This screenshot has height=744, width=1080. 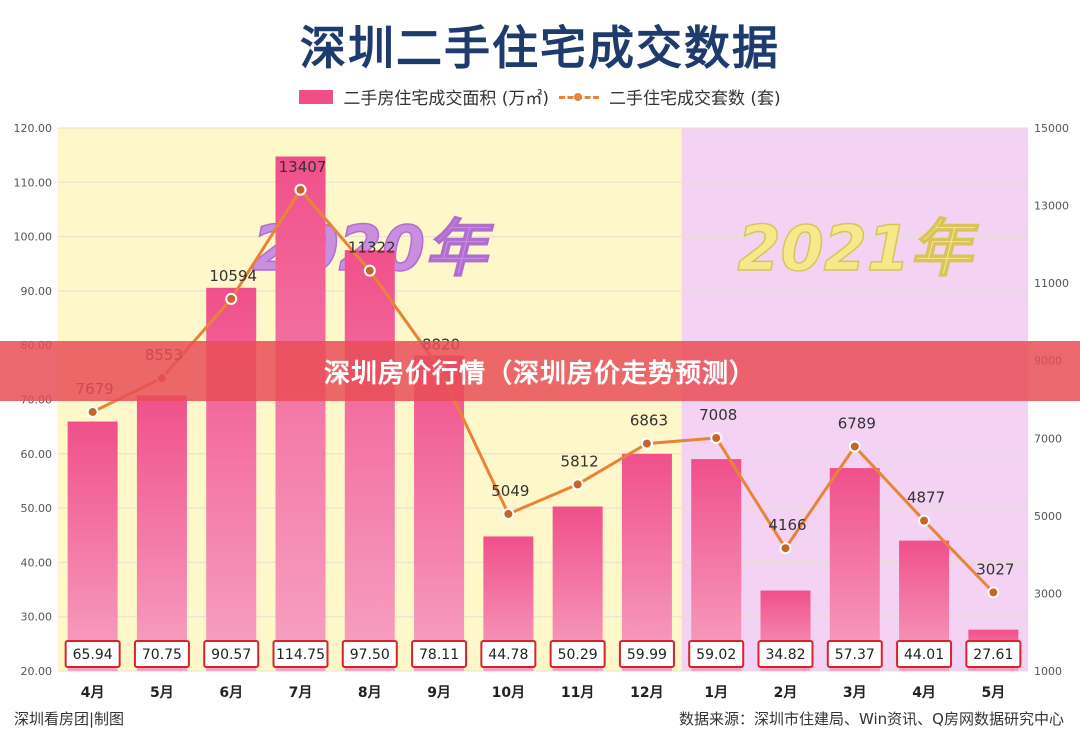 I want to click on x-tick-label: 10月, so click(x=508, y=693).